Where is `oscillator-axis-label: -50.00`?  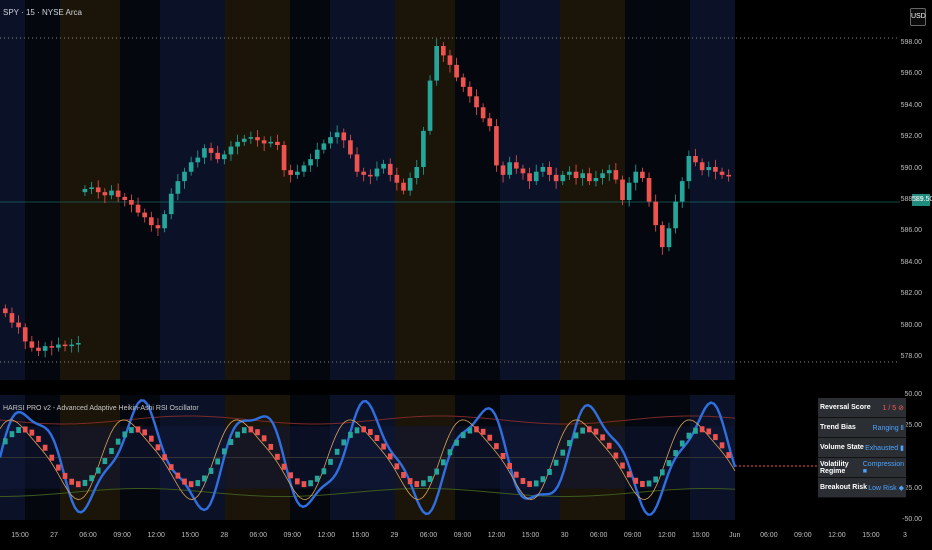 oscillator-axis-label: -50.00 is located at coordinates (912, 519).